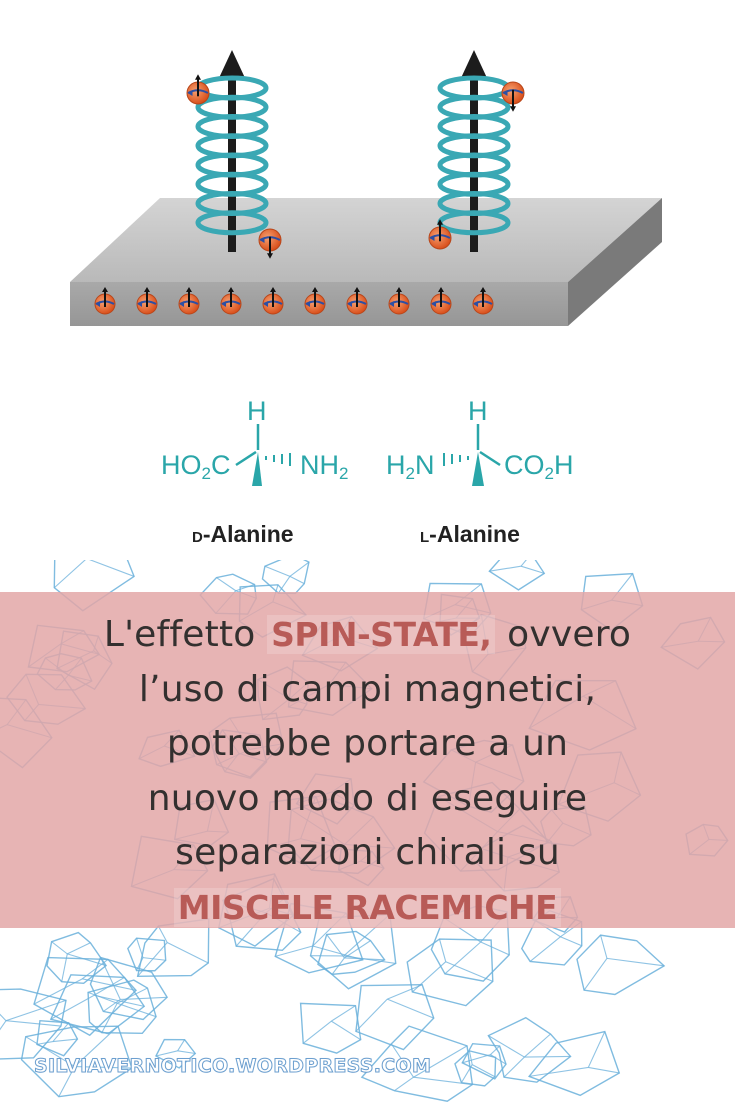  What do you see at coordinates (539, 466) in the screenshot?
I see `l-alanine-carboxyl: CO2H` at bounding box center [539, 466].